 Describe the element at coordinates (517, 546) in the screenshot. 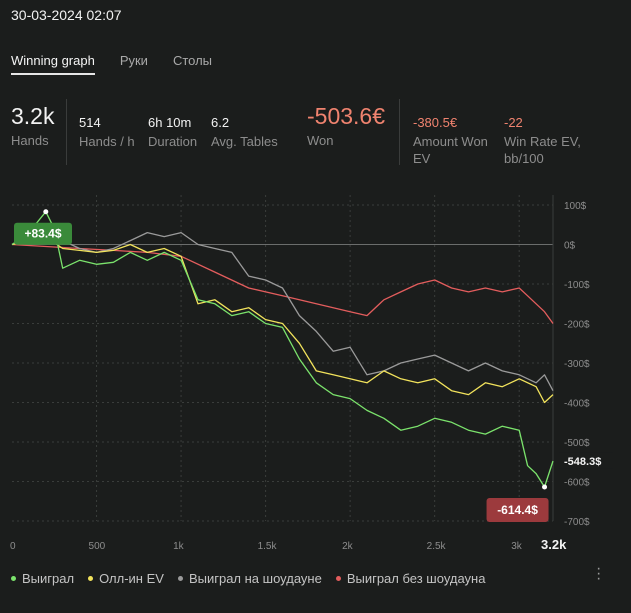

I see `x-tick-label: 3k` at that location.